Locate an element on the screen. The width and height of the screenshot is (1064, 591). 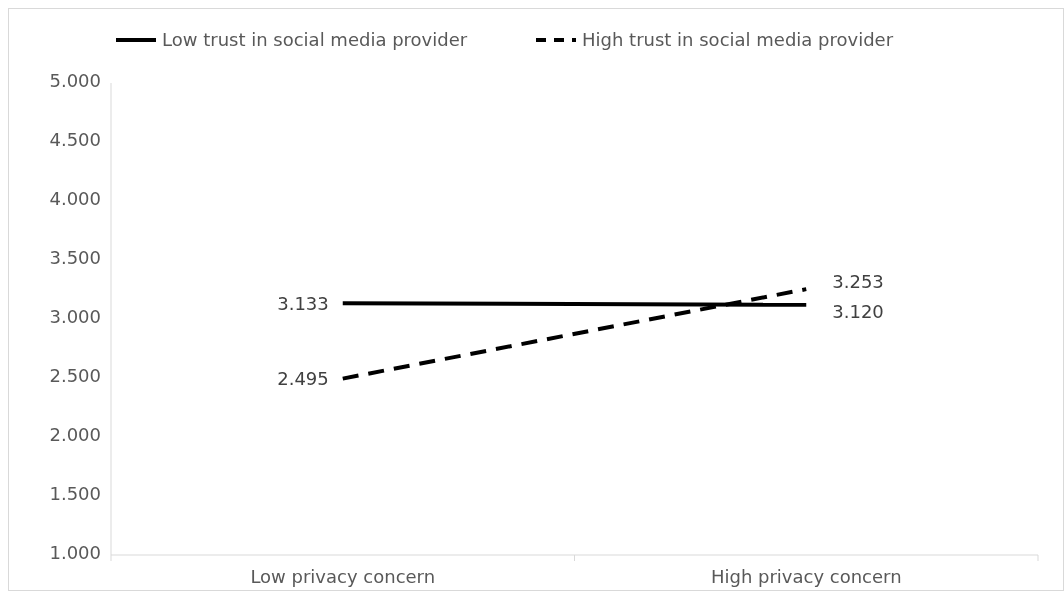
y-tick-label: 4.500 is located at coordinates (75, 139).